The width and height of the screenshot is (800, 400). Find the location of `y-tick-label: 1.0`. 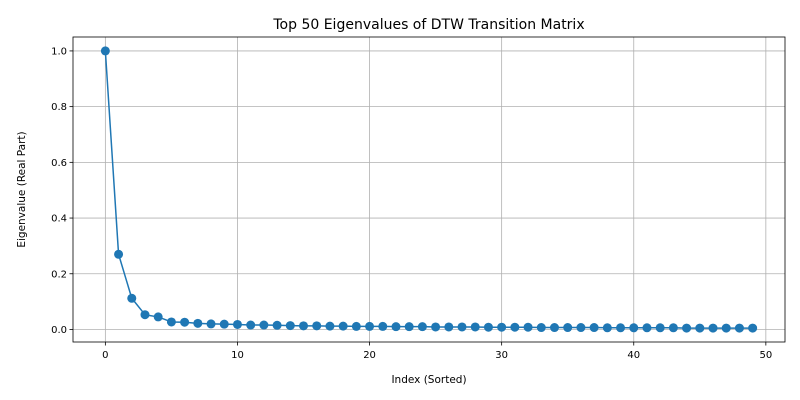

y-tick-label: 1.0 is located at coordinates (59, 51).